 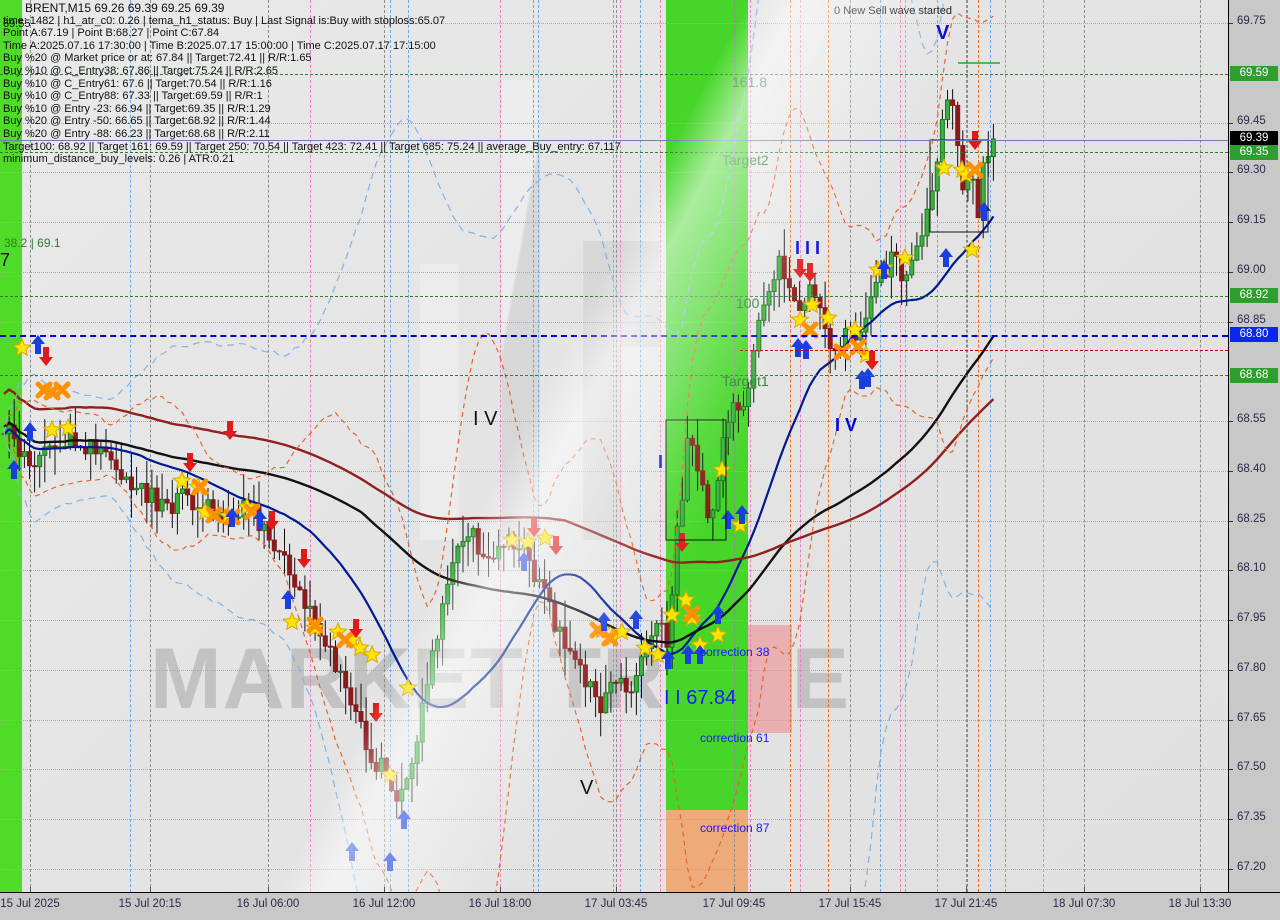 What do you see at coordinates (32, 243) in the screenshot?
I see `chart-label: 38.2 | 69.1` at bounding box center [32, 243].